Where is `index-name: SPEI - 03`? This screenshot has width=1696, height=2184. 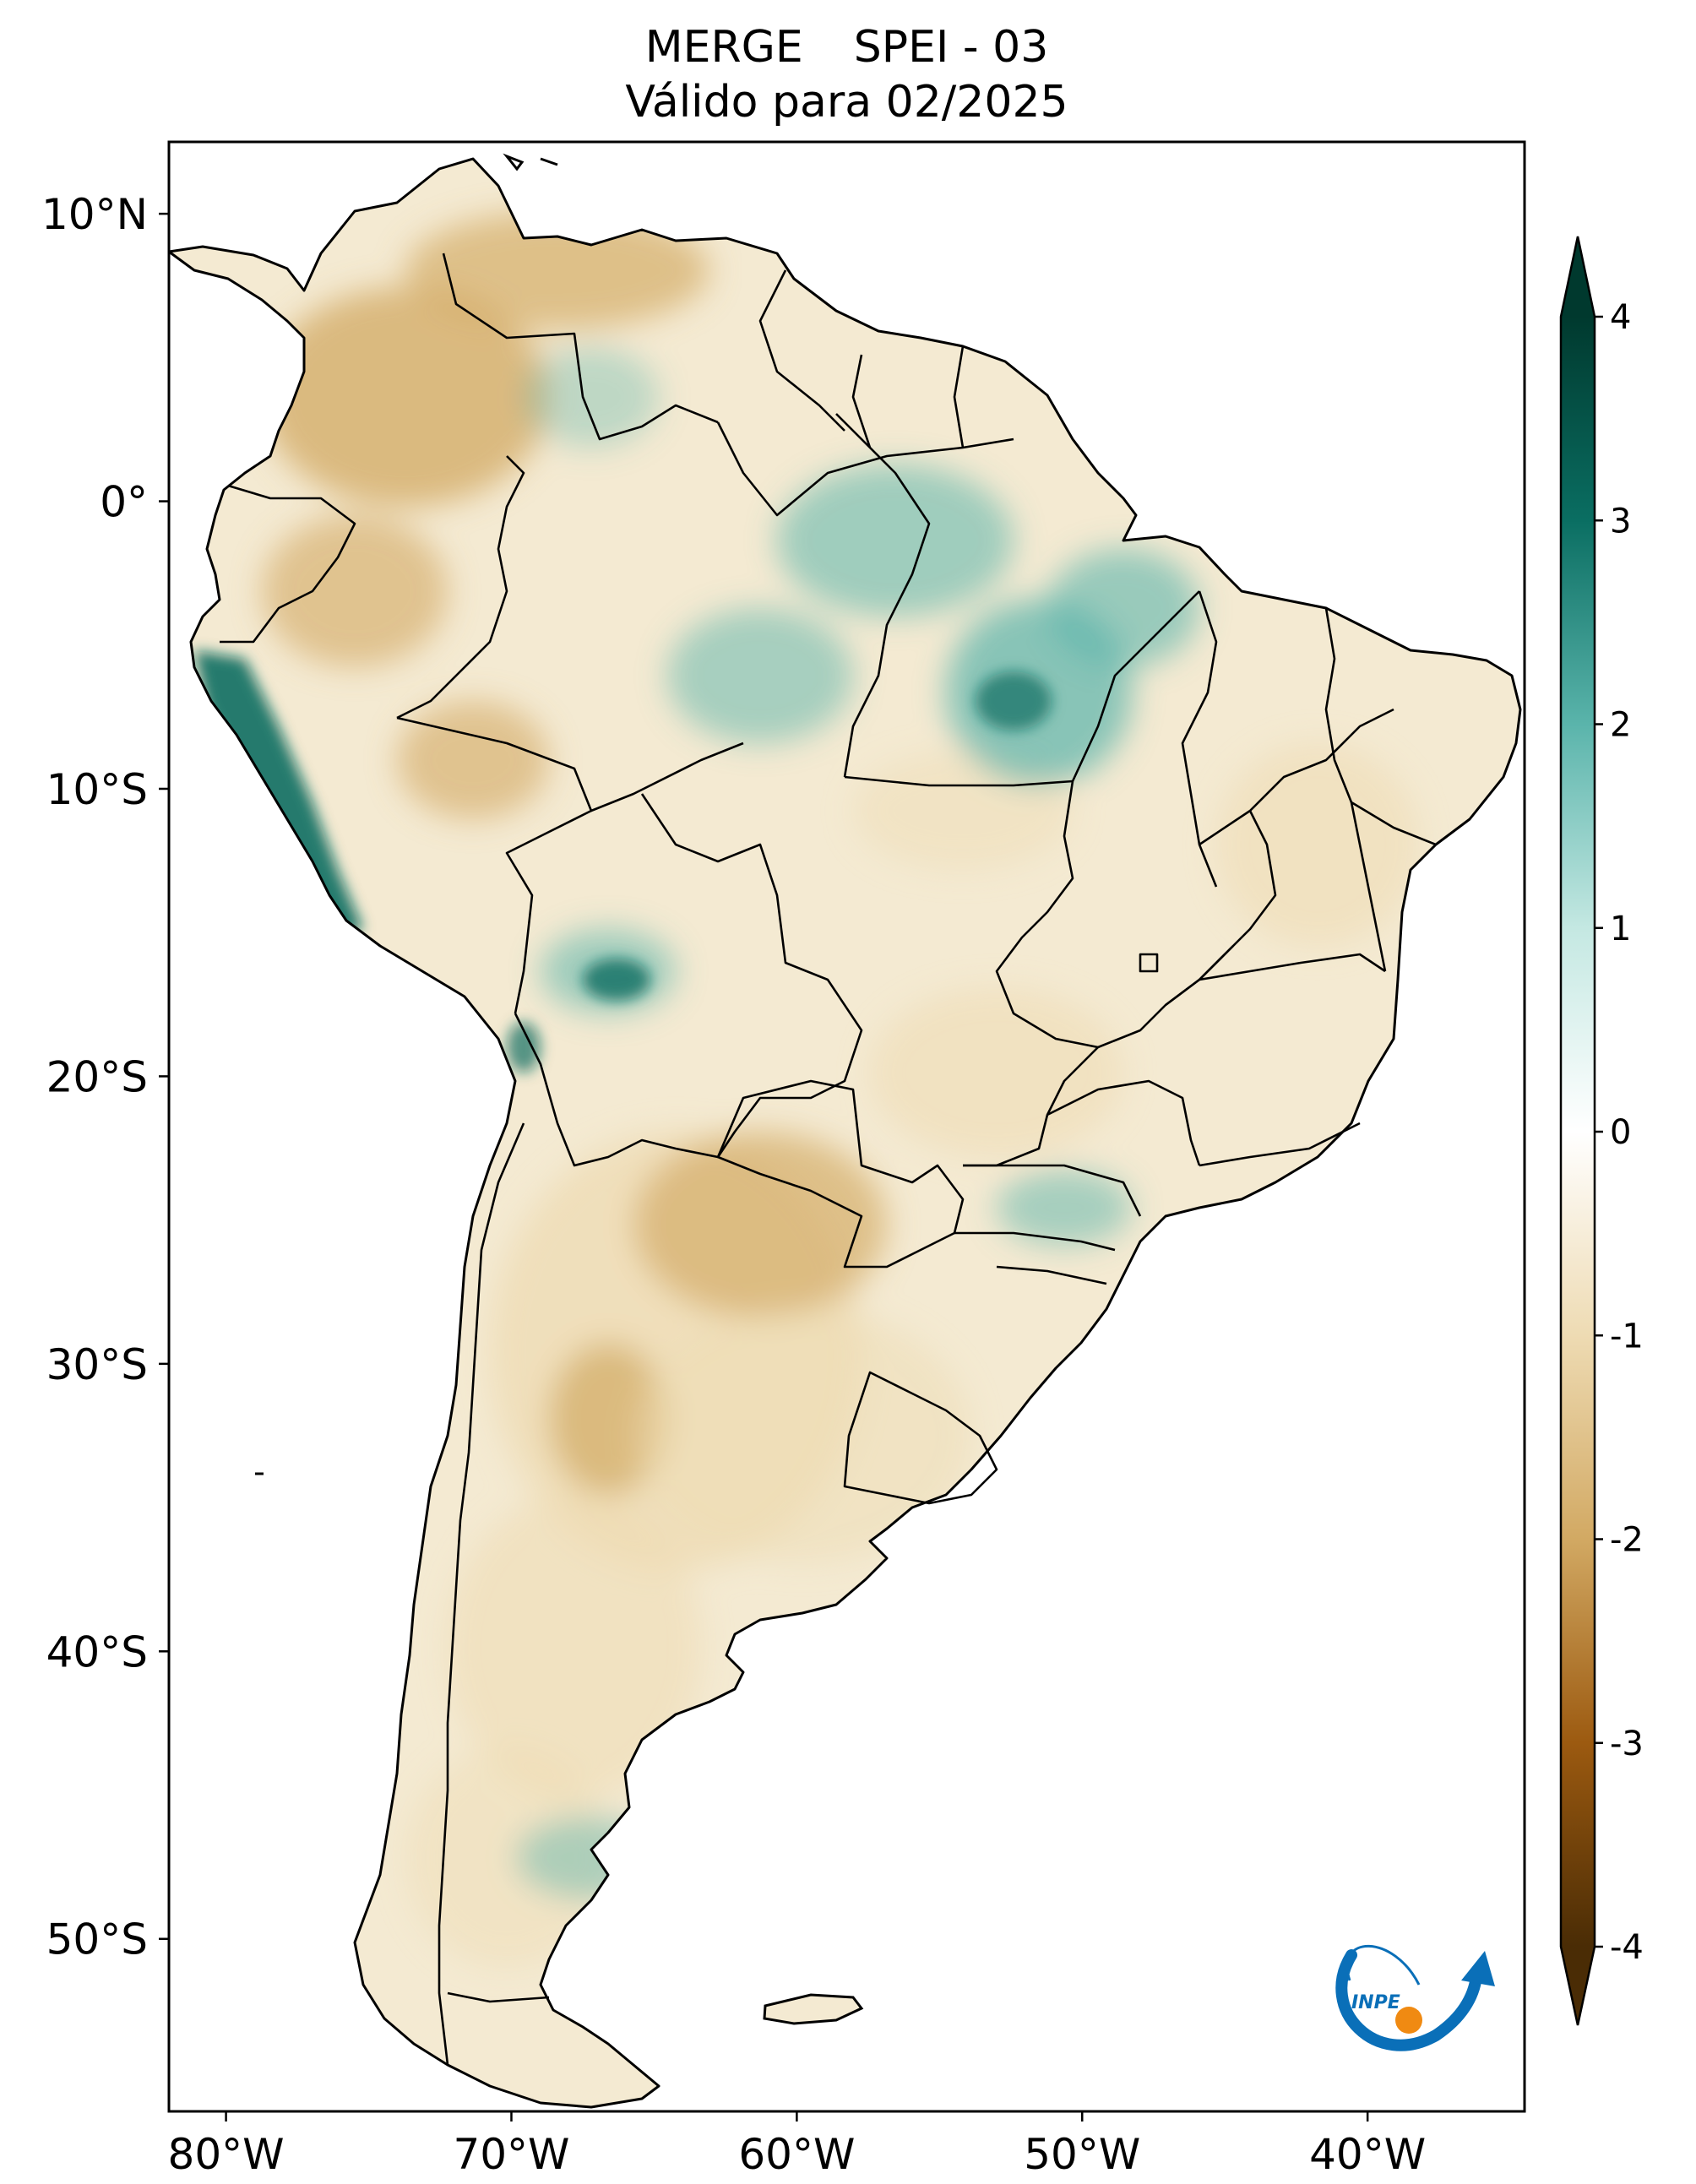
index-name: SPEI - 03 is located at coordinates (951, 47).